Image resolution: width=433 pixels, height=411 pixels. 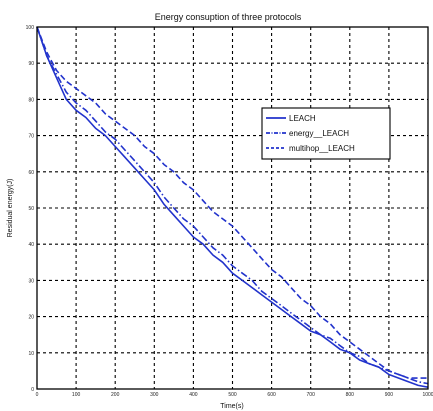 What do you see at coordinates (32, 390) in the screenshot?
I see `y-tick-label: 0` at bounding box center [32, 390].